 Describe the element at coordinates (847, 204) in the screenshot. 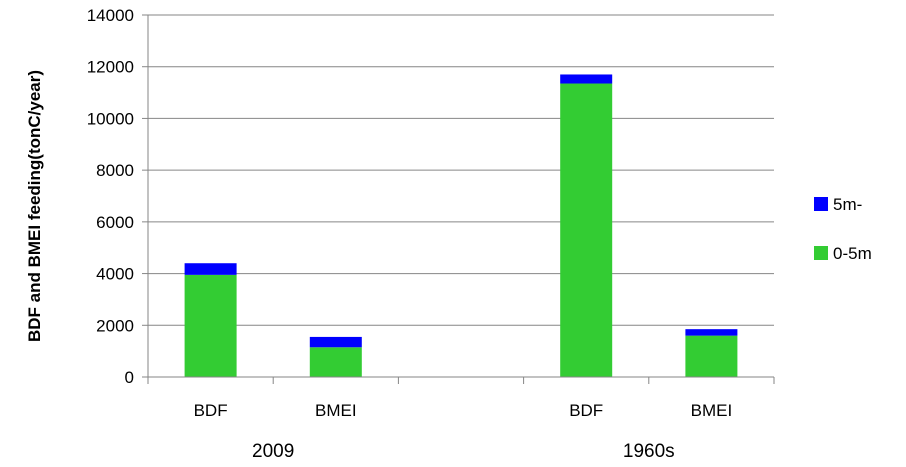

I see `legend-label: 5m-` at that location.